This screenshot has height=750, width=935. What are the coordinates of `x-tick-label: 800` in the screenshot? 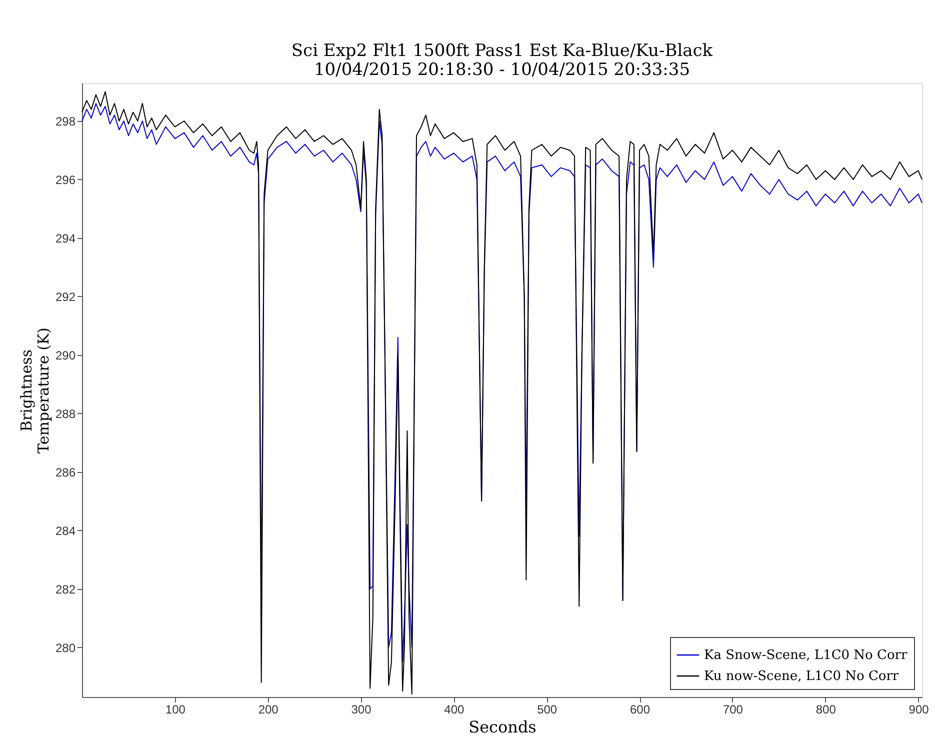 It's located at (826, 709).